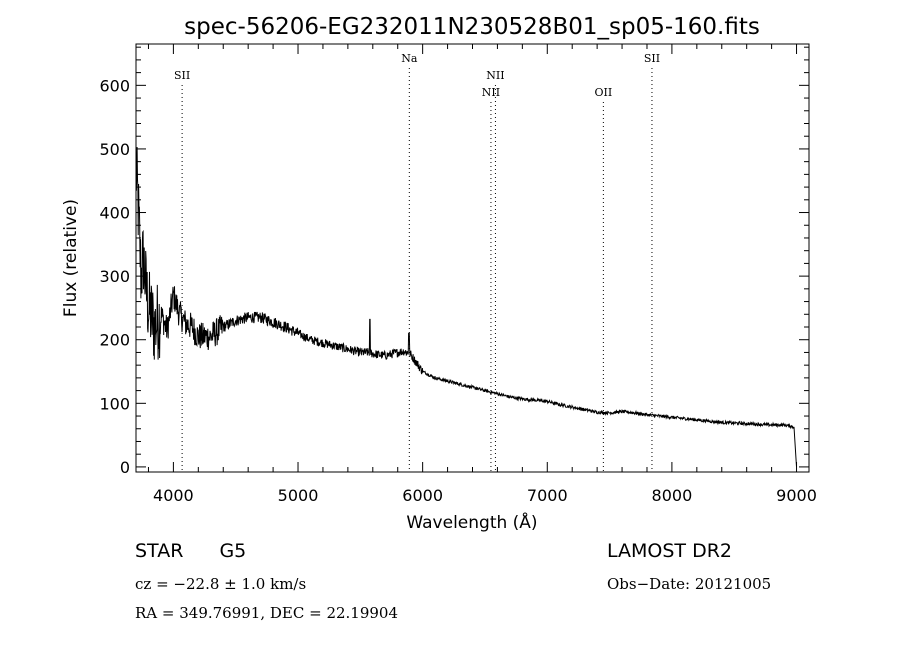 The width and height of the screenshot is (900, 650). What do you see at coordinates (652, 58) in the screenshot?
I see `line-label-5: SII` at bounding box center [652, 58].